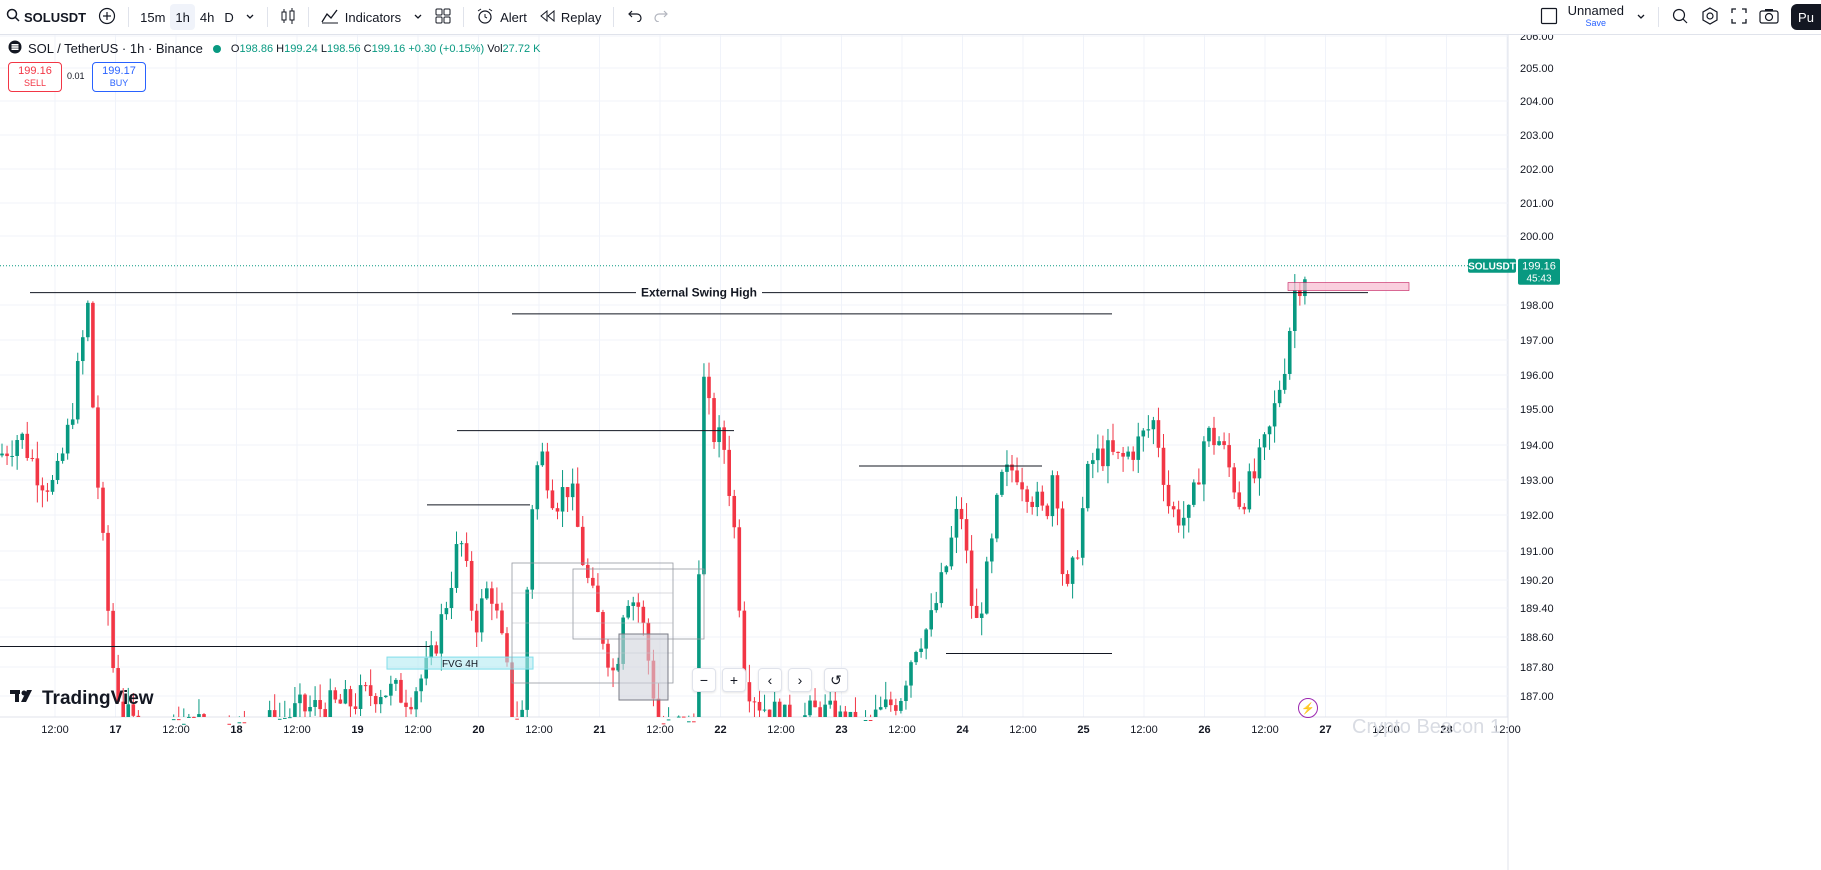 The width and height of the screenshot is (1821, 870). Describe the element at coordinates (495, 48) in the screenshot. I see `volume-label: Vol` at that location.